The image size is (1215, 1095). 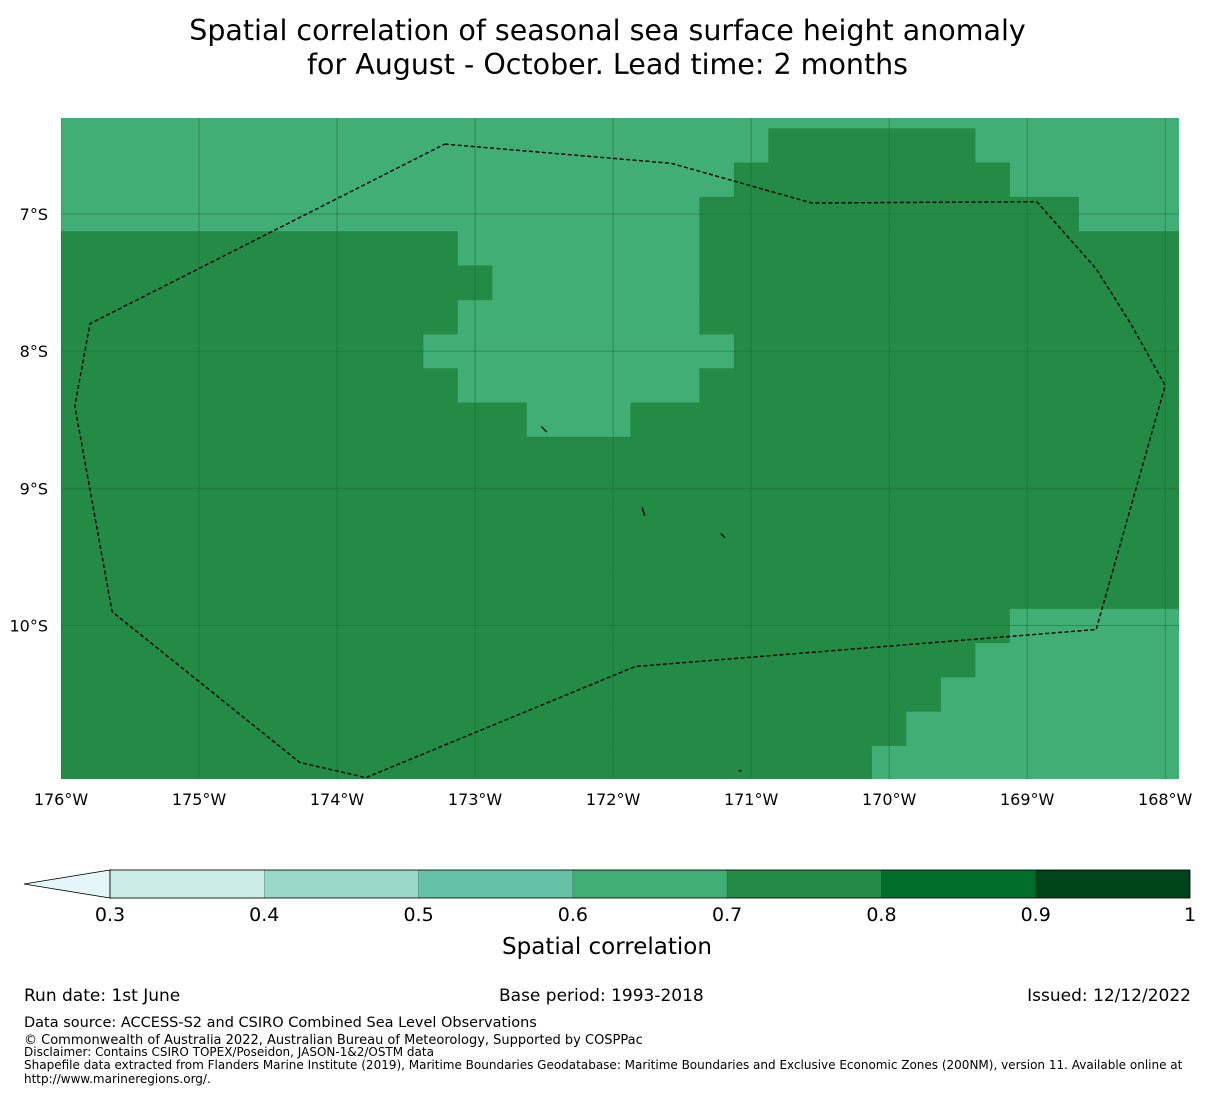 What do you see at coordinates (1190, 915) in the screenshot?
I see `colorbar-tick-label: 1` at bounding box center [1190, 915].